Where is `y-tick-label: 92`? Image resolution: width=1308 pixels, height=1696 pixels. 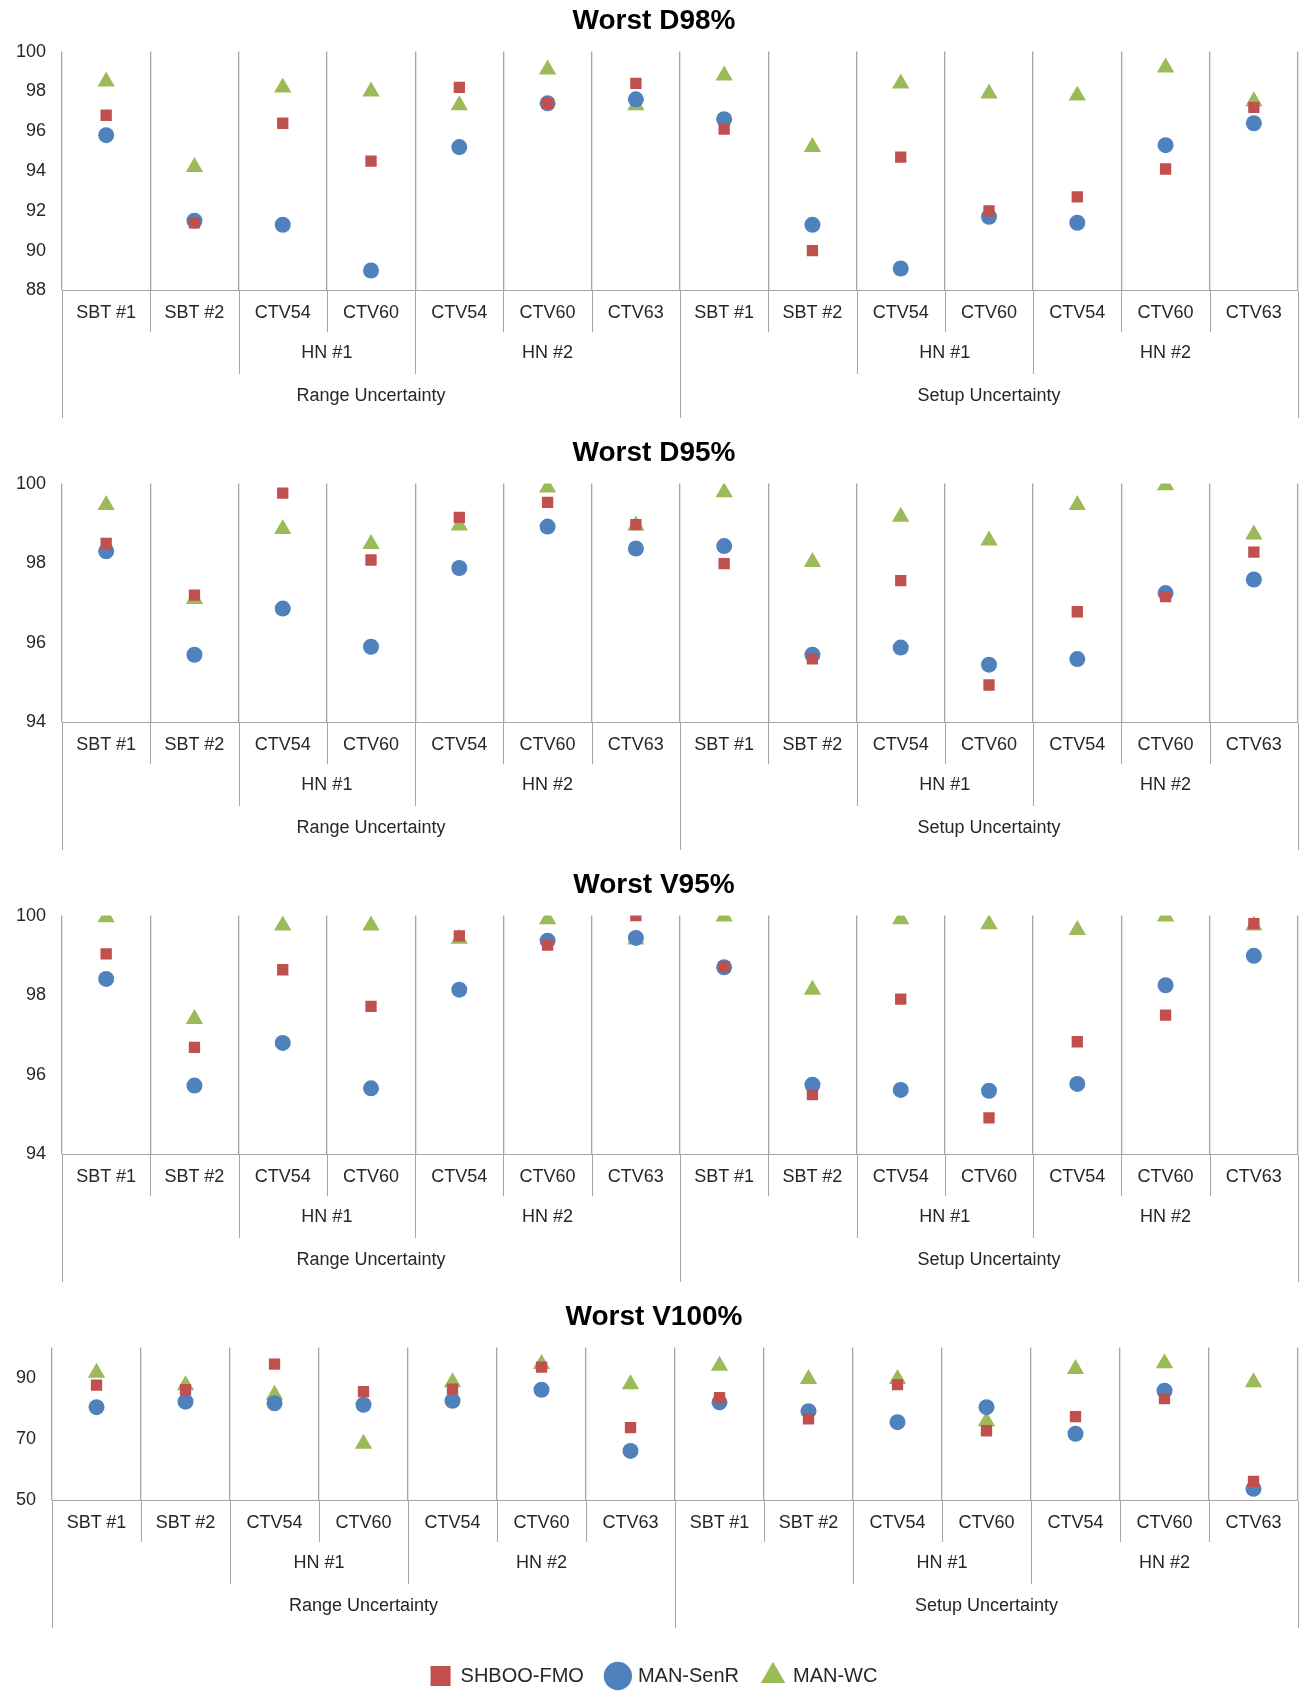
y-tick-label: 92 is located at coordinates (36, 209).